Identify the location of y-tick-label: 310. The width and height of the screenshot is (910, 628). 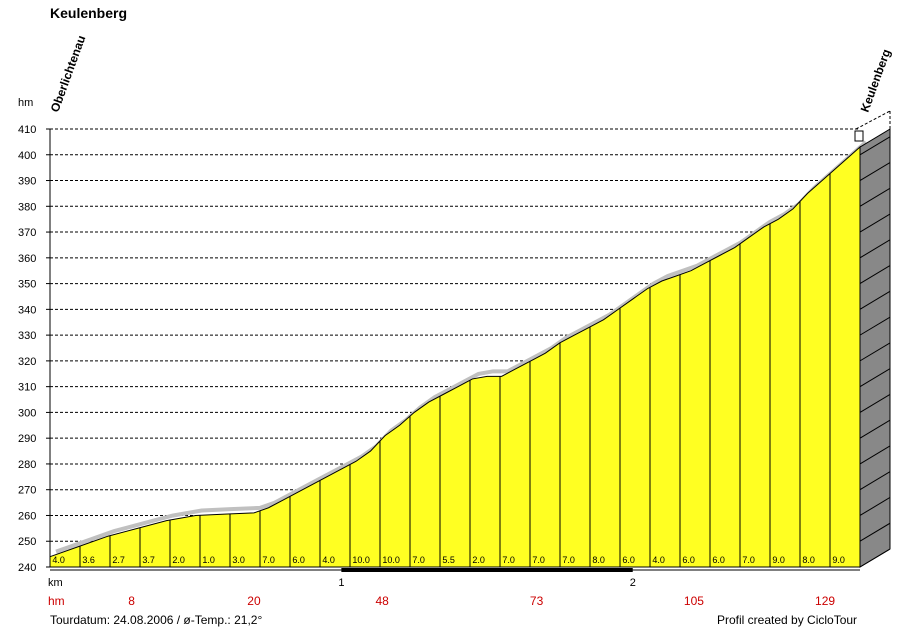
(27, 388).